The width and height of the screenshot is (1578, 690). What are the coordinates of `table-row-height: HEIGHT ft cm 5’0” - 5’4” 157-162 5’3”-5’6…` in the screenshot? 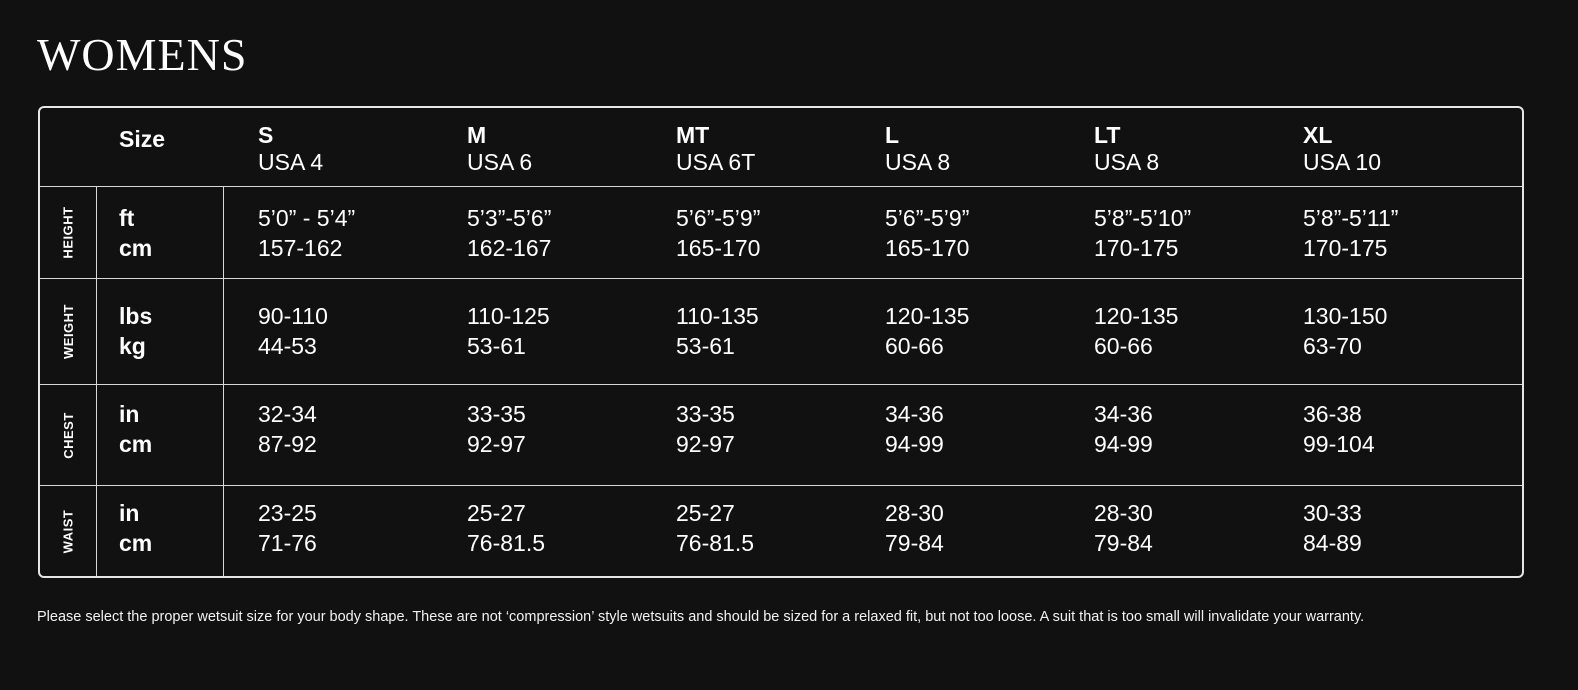 It's located at (781, 233).